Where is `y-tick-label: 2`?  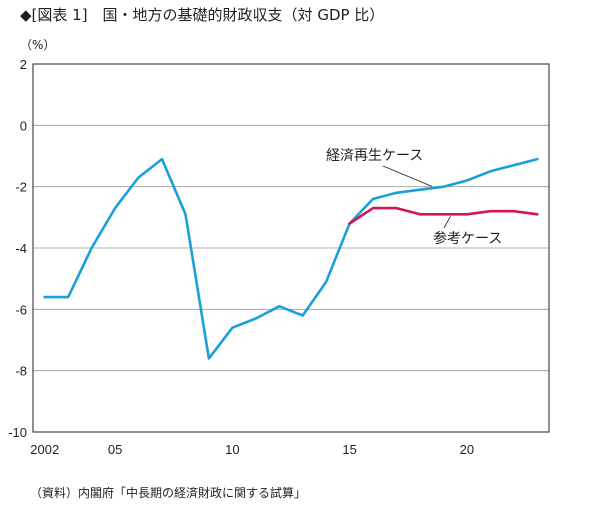
y-tick-label: 2 is located at coordinates (23, 64).